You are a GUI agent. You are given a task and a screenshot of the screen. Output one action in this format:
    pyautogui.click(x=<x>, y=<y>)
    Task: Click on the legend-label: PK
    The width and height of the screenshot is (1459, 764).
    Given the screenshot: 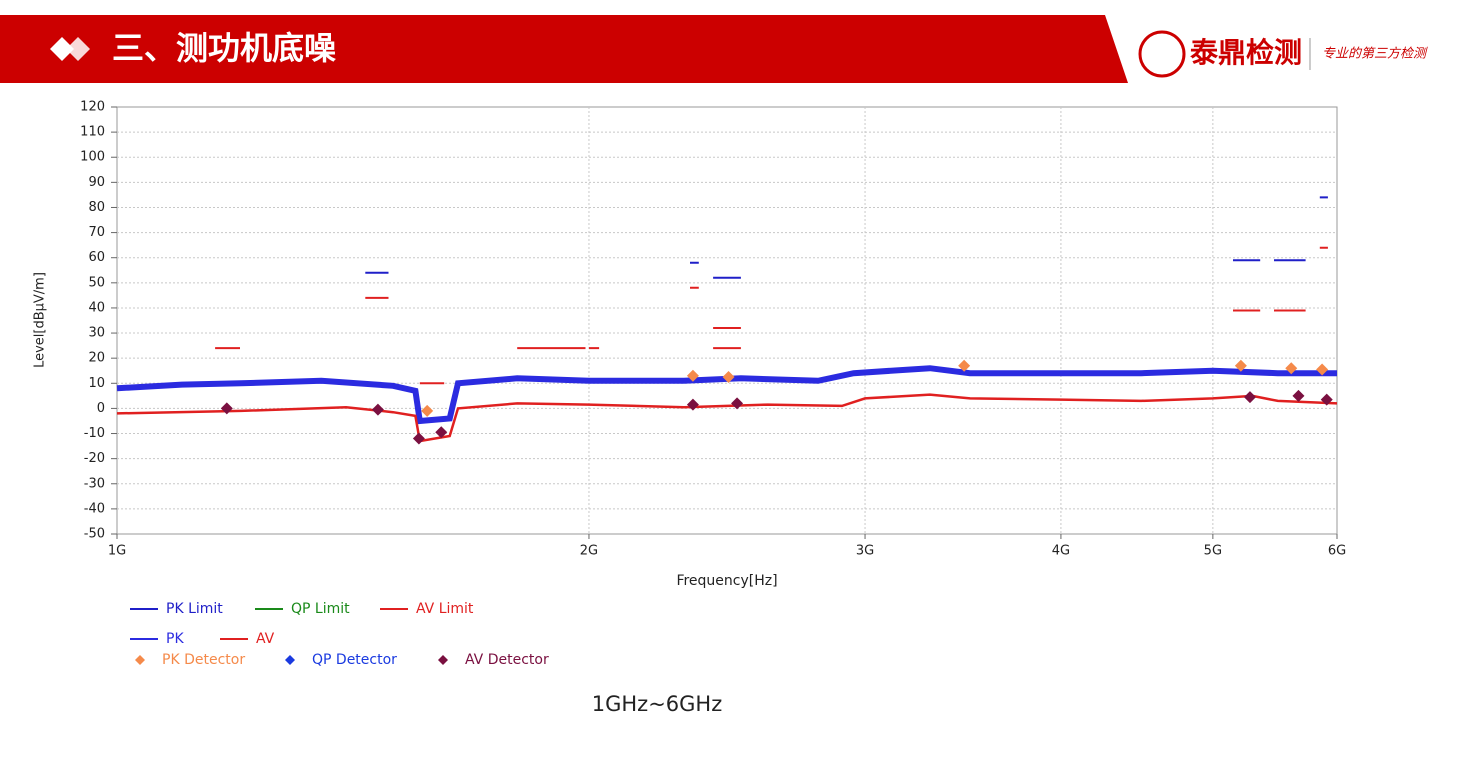 What is the action you would take?
    pyautogui.click(x=175, y=639)
    